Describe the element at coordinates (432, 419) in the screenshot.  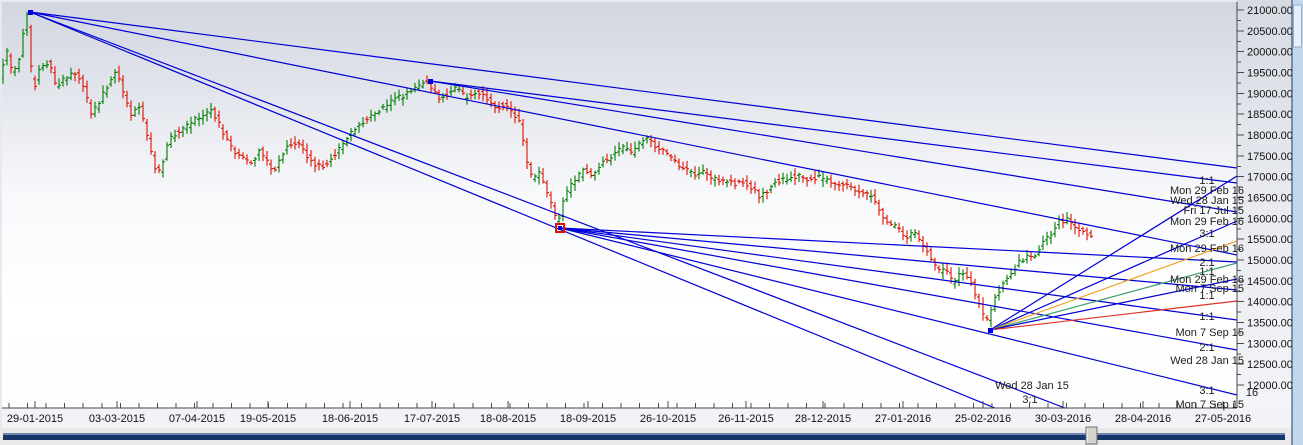
I see `x-axis-label: 17-07-2015` at that location.